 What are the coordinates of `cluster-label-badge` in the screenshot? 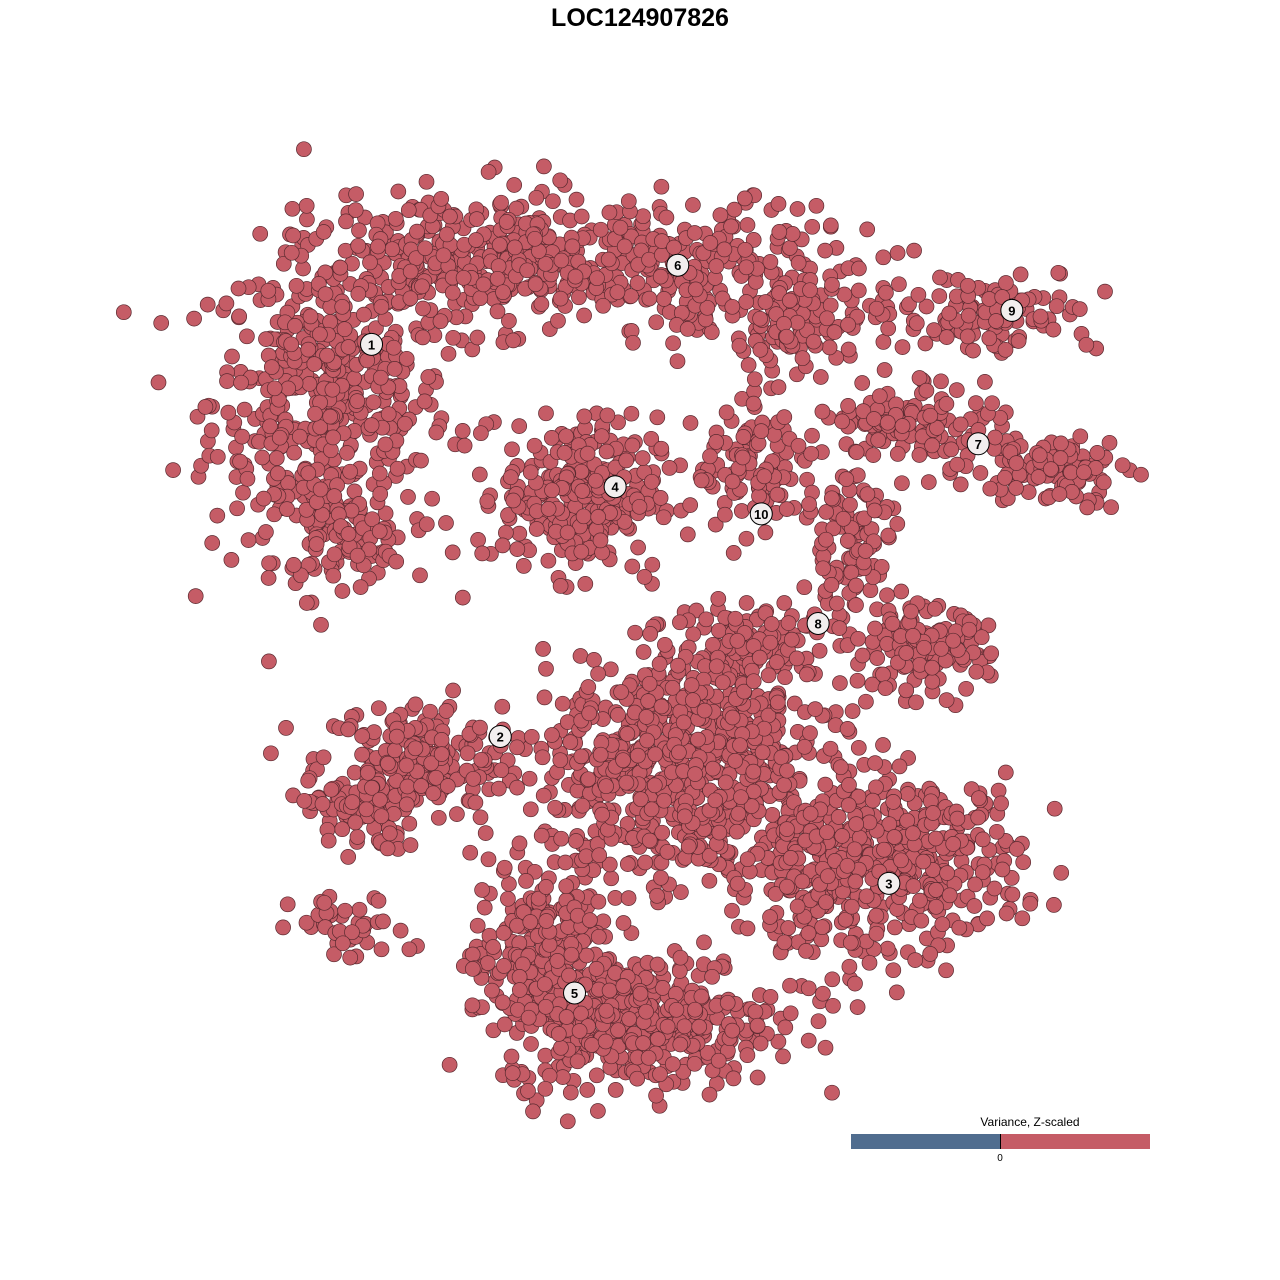 It's located at (615, 487).